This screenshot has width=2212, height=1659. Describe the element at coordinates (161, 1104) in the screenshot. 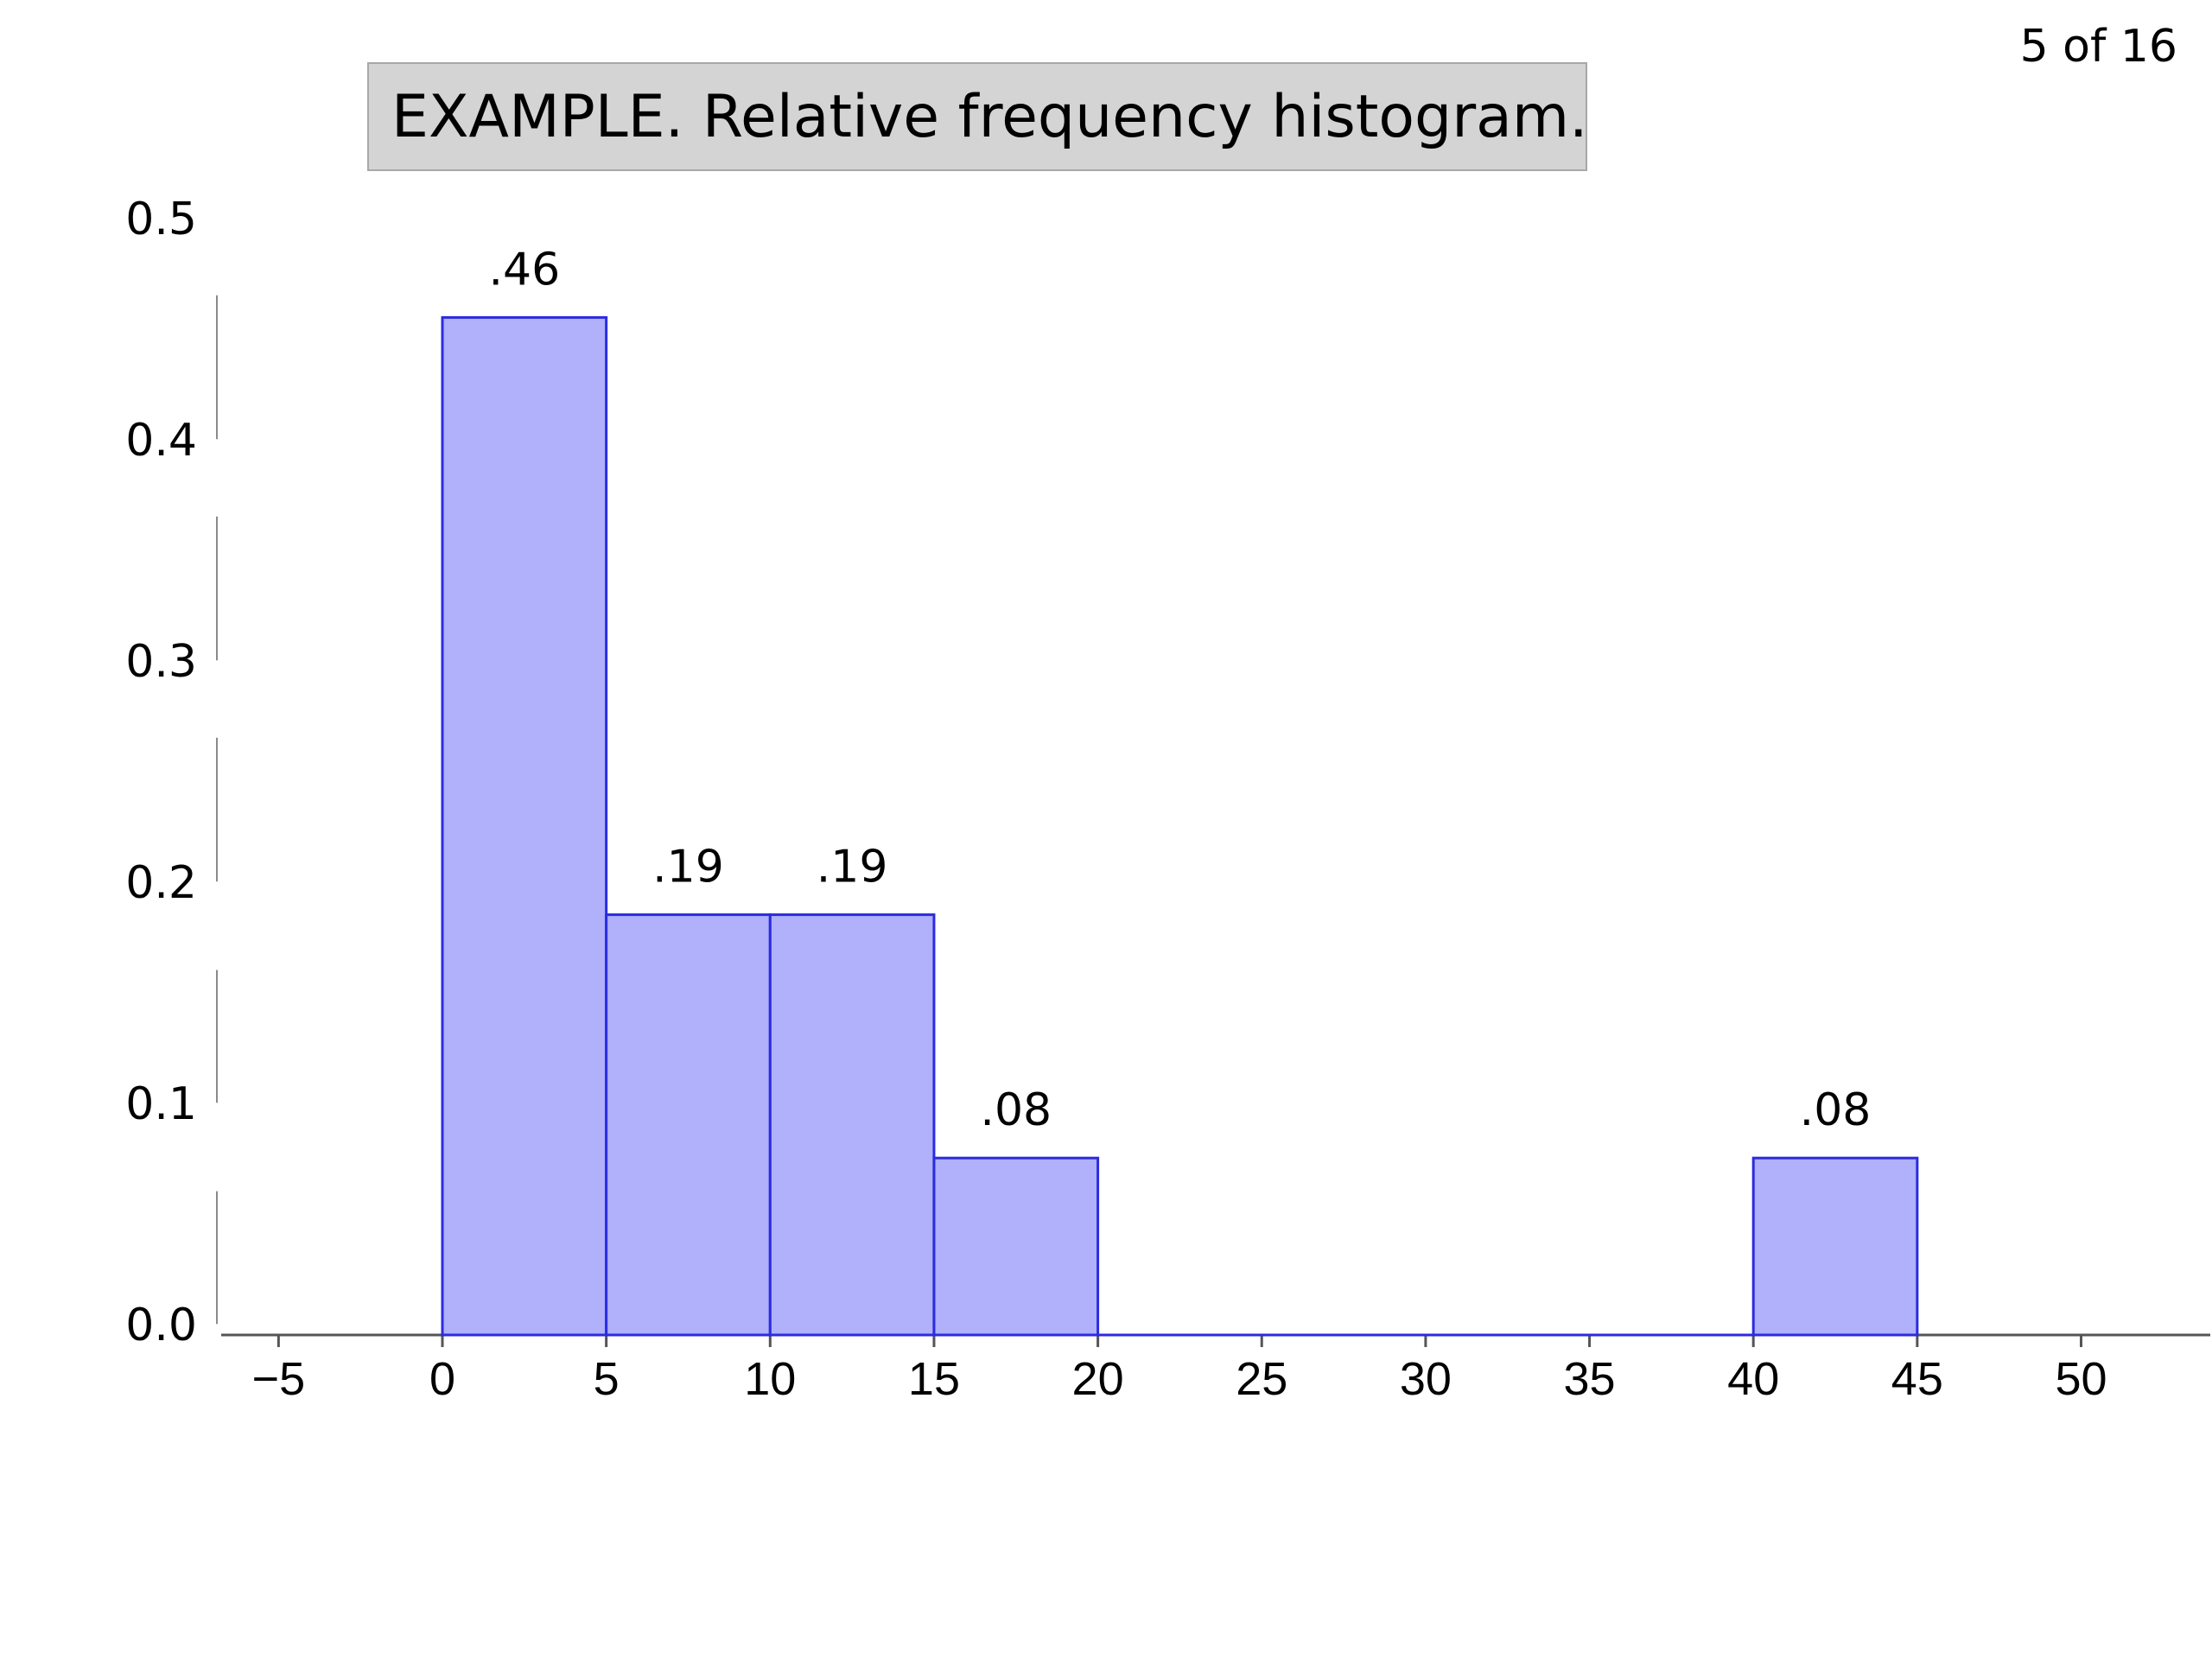

I see `y-tick-label: 0.1` at that location.